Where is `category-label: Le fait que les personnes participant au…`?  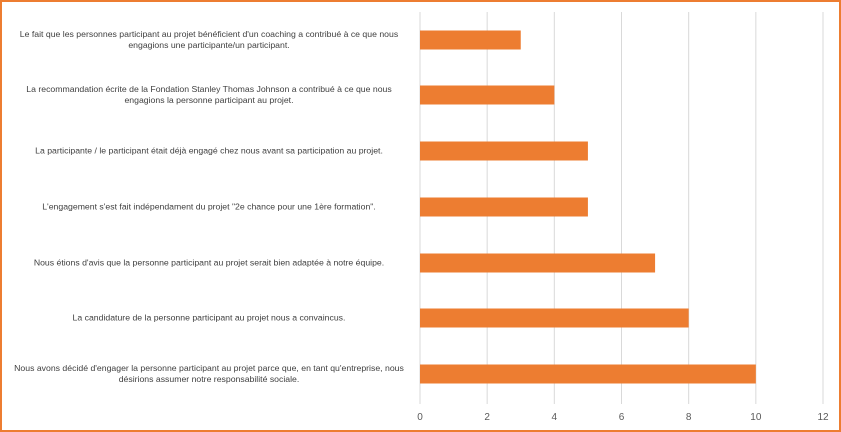
category-label: Le fait que les personnes participant au… is located at coordinates (209, 39).